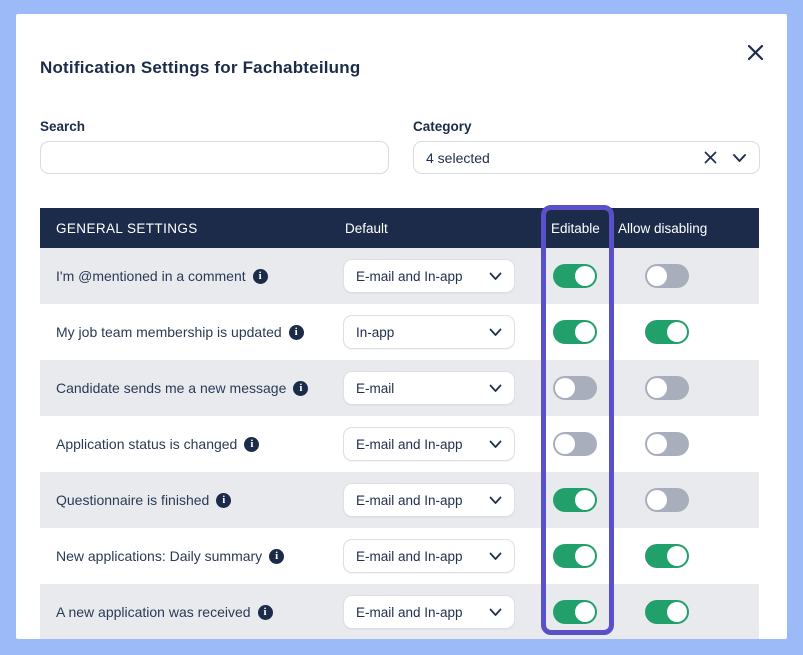 The height and width of the screenshot is (655, 803). Describe the element at coordinates (159, 556) in the screenshot. I see `setting-label-text: New applications: Daily summary` at that location.